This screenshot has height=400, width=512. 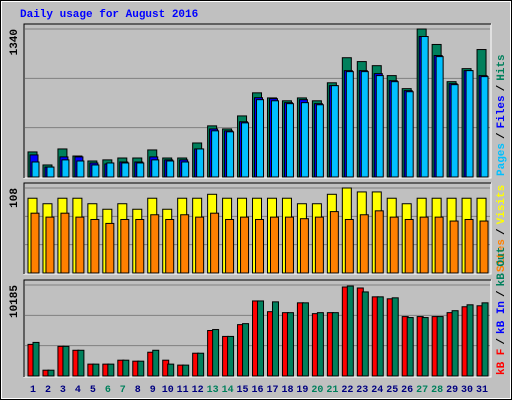 I want to click on x-tick-label: 1, so click(x=33, y=390).